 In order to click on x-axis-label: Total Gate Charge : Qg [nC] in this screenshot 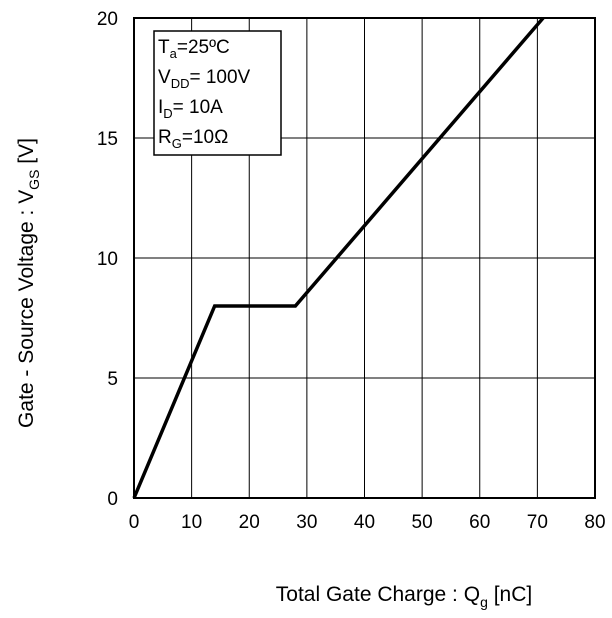, I will do `click(404, 596)`.